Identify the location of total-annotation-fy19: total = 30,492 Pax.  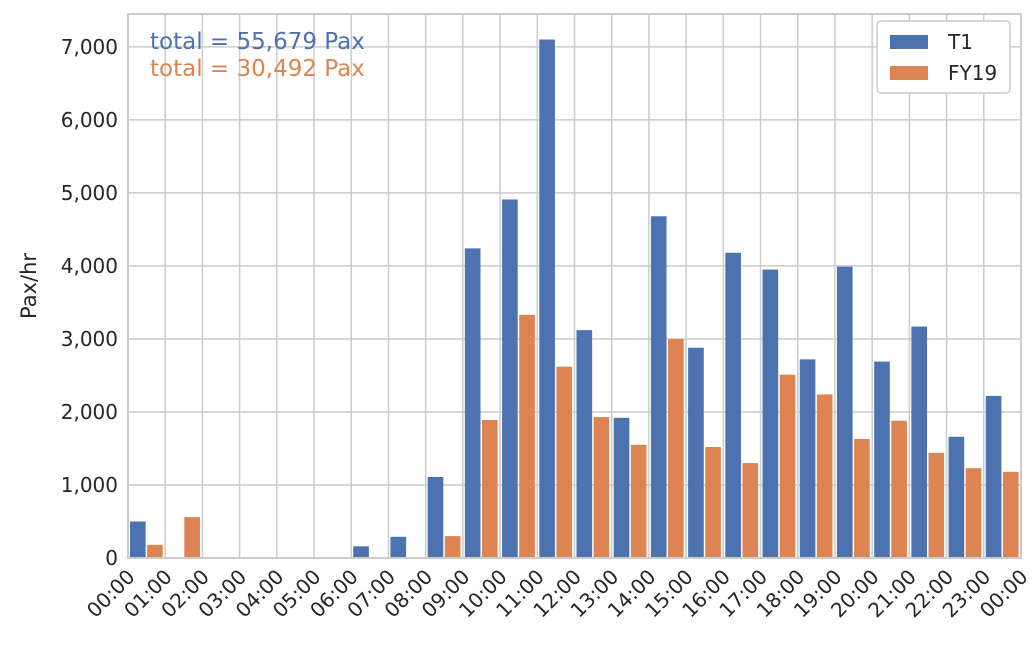
(257, 69).